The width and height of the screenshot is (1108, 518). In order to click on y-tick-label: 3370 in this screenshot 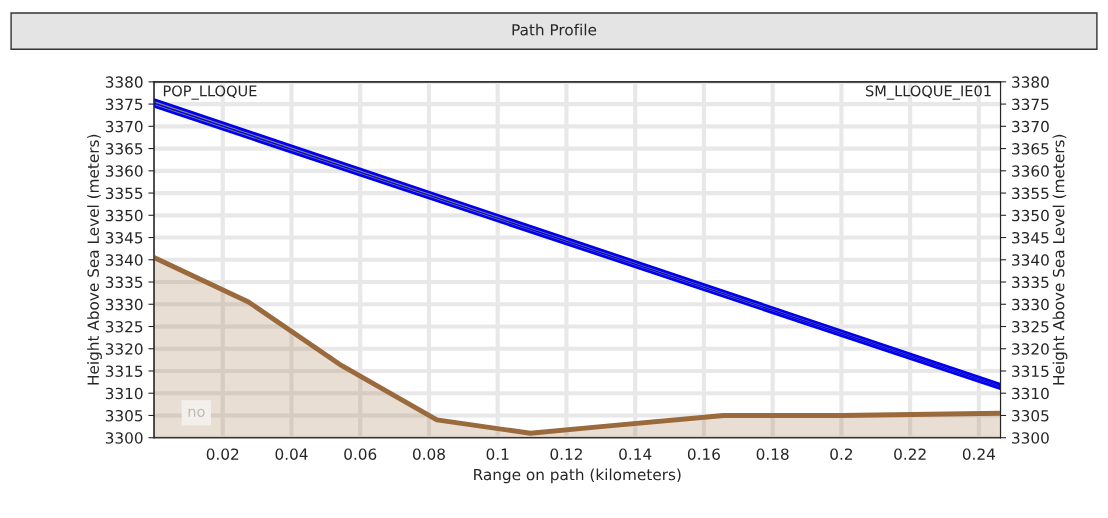, I will do `click(124, 126)`.